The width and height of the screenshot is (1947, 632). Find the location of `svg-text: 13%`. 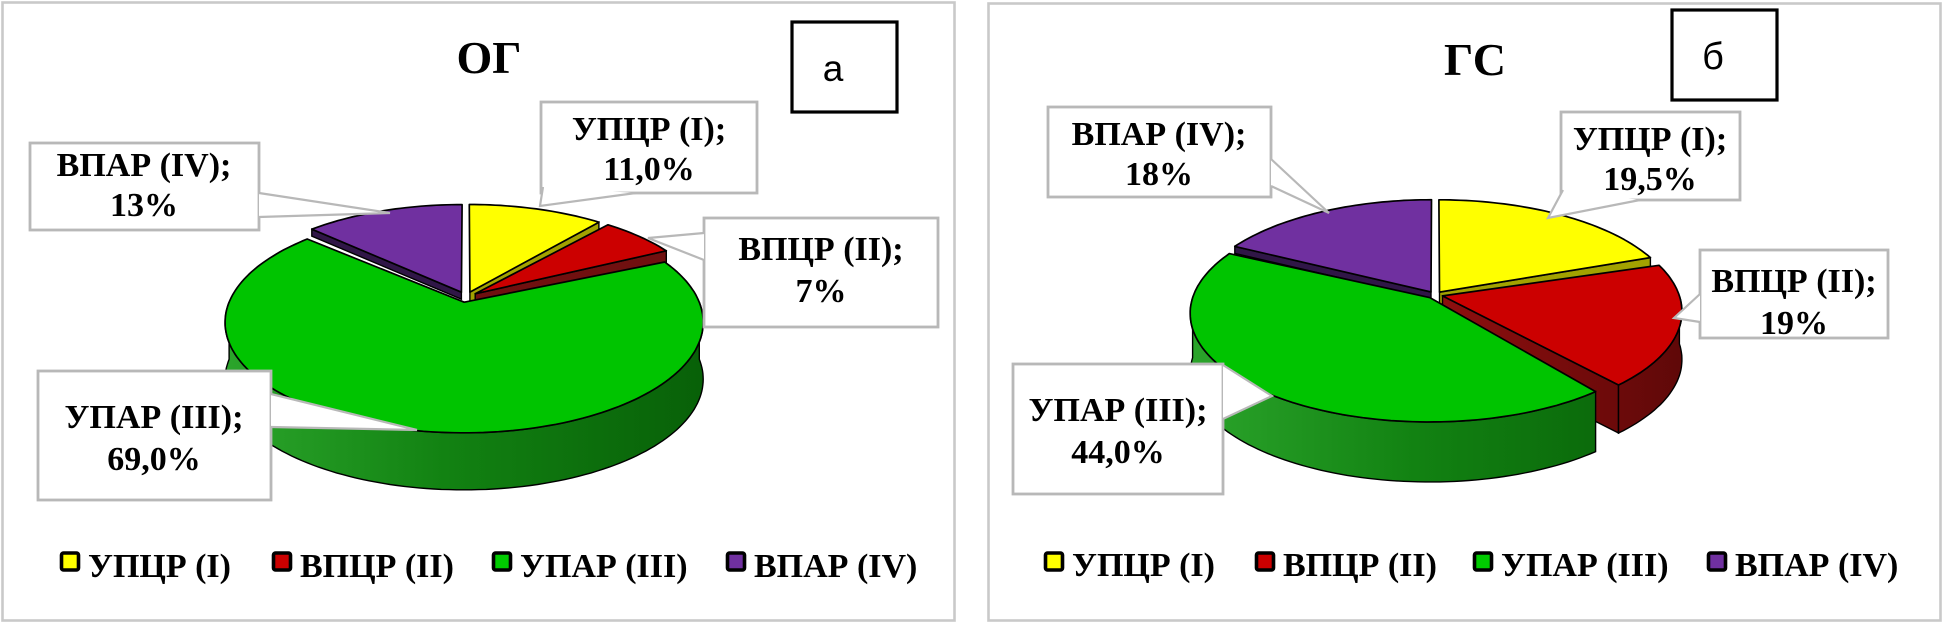

svg-text: 13% is located at coordinates (144, 205).